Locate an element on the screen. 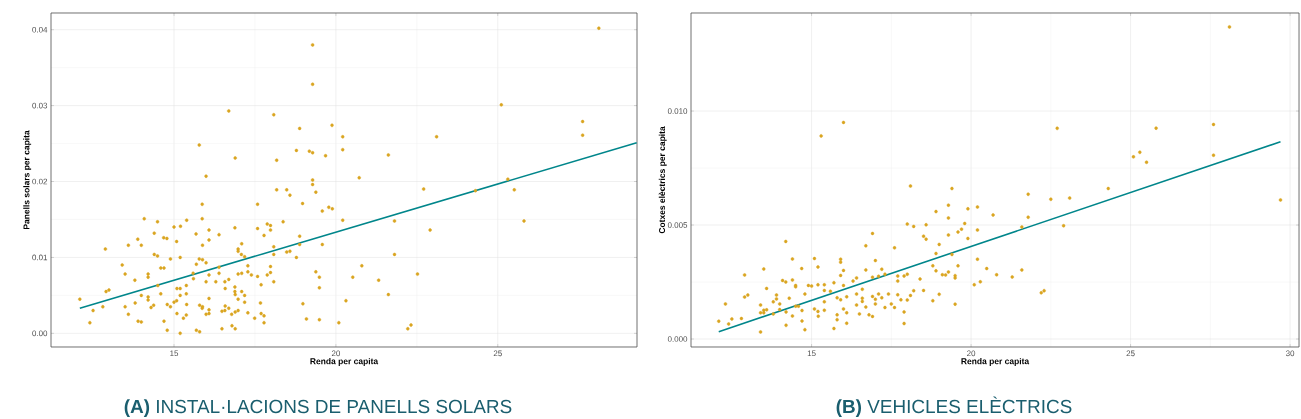 The height and width of the screenshot is (419, 1301). y-axis-title: Cotxes elèctrics per capita is located at coordinates (662, 180).